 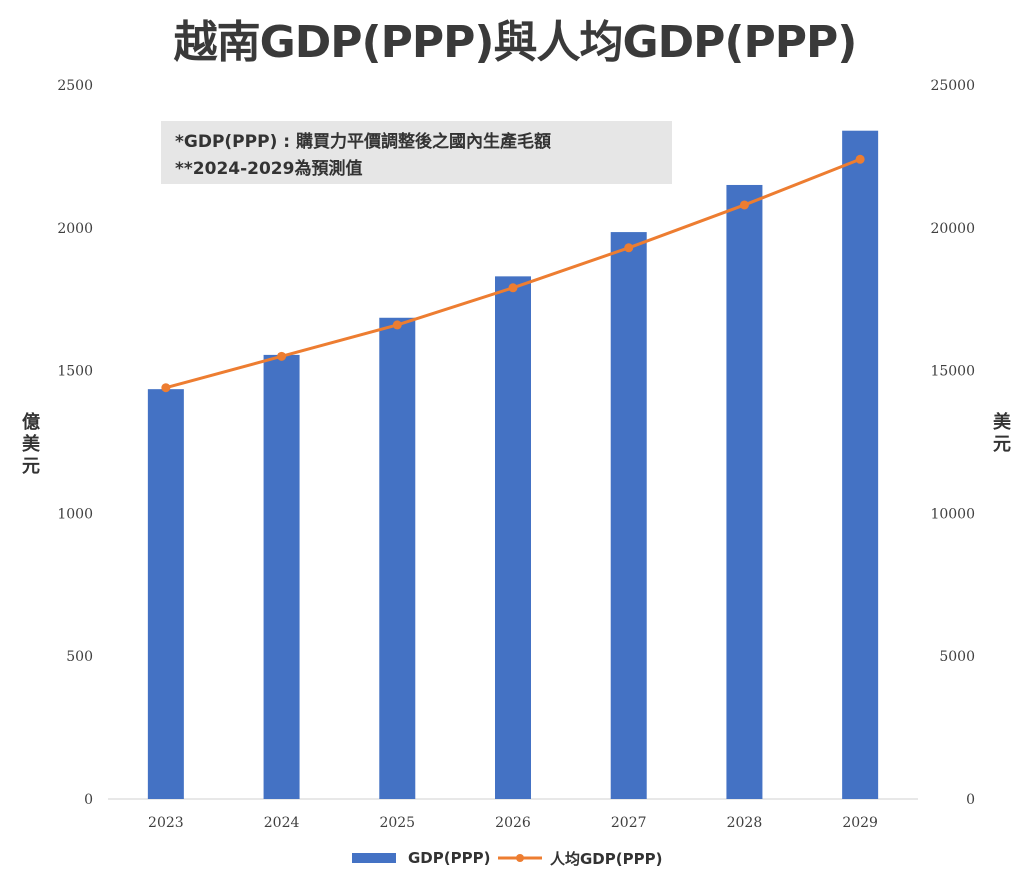 I want to click on legend-label-gdp: GDP(PPP), so click(x=449, y=858).